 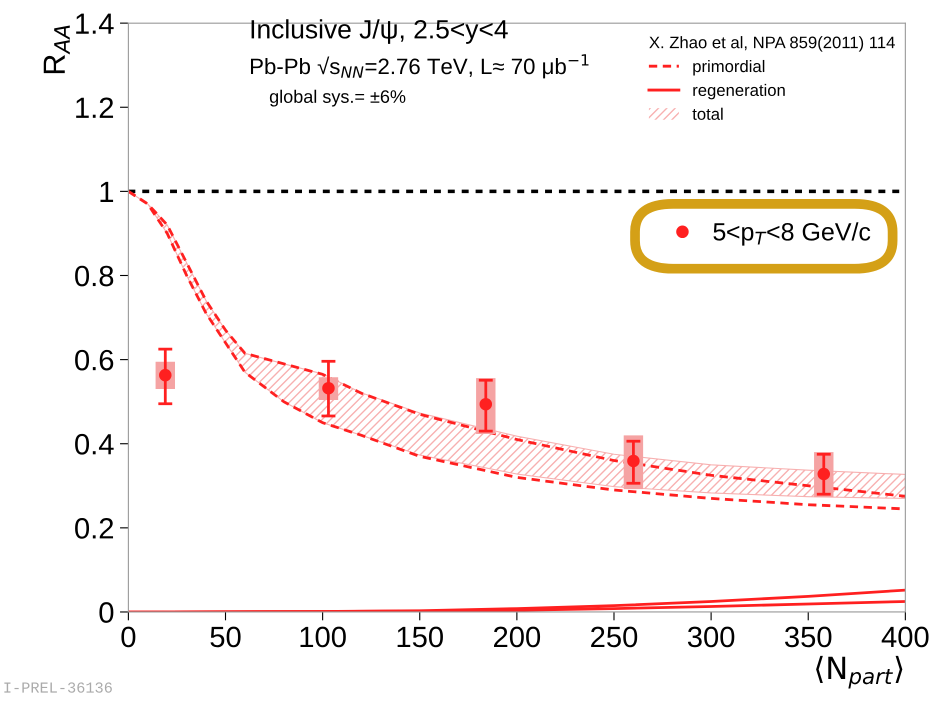 What do you see at coordinates (95, 24) in the screenshot?
I see `y-tick-label: 1.4` at bounding box center [95, 24].